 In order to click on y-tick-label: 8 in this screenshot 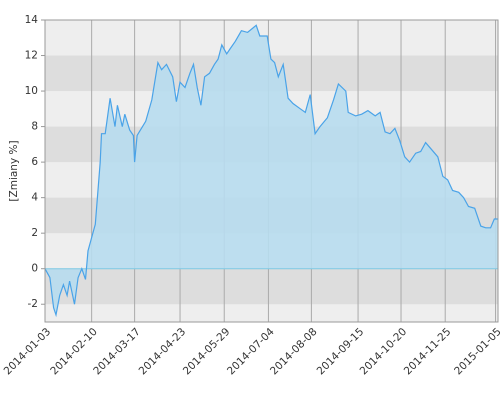, I will do `click(34, 127)`.